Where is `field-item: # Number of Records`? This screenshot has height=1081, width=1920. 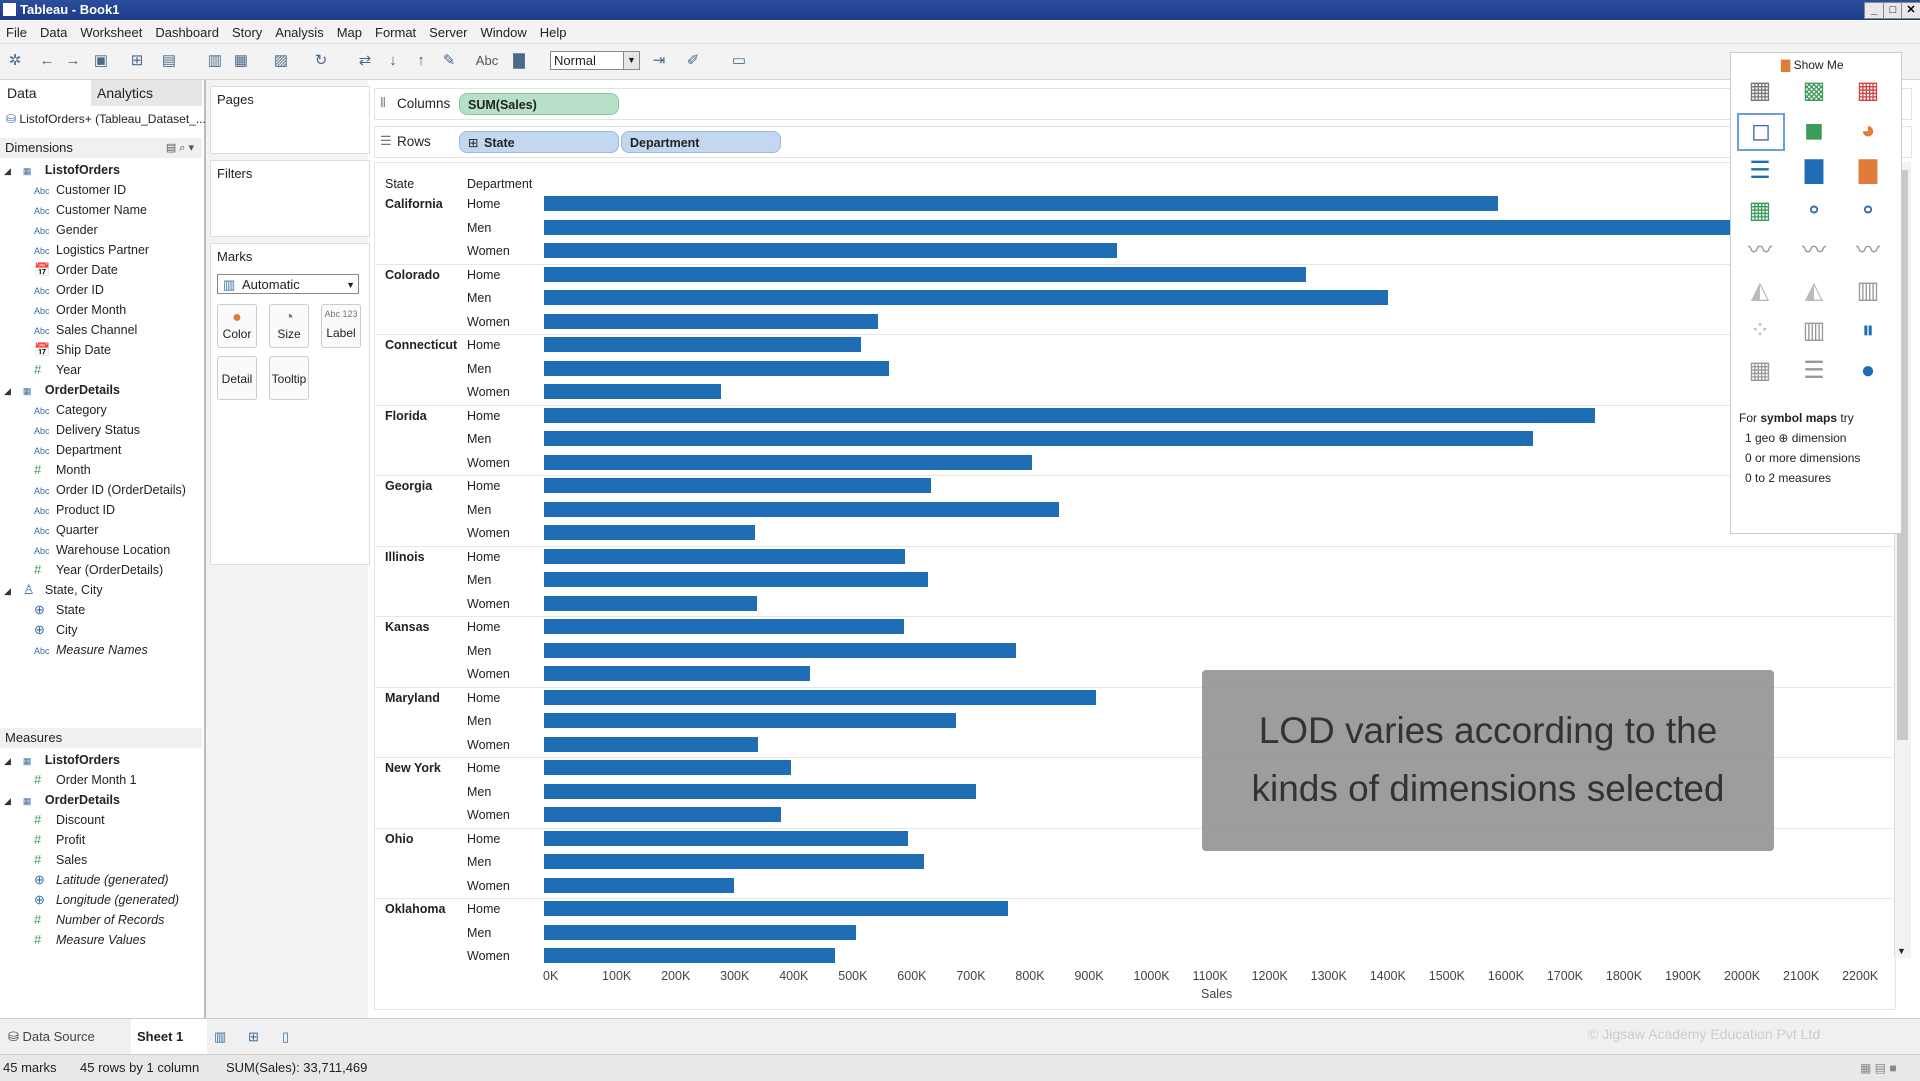
field-item: # Number of Records is located at coordinates (99, 920).